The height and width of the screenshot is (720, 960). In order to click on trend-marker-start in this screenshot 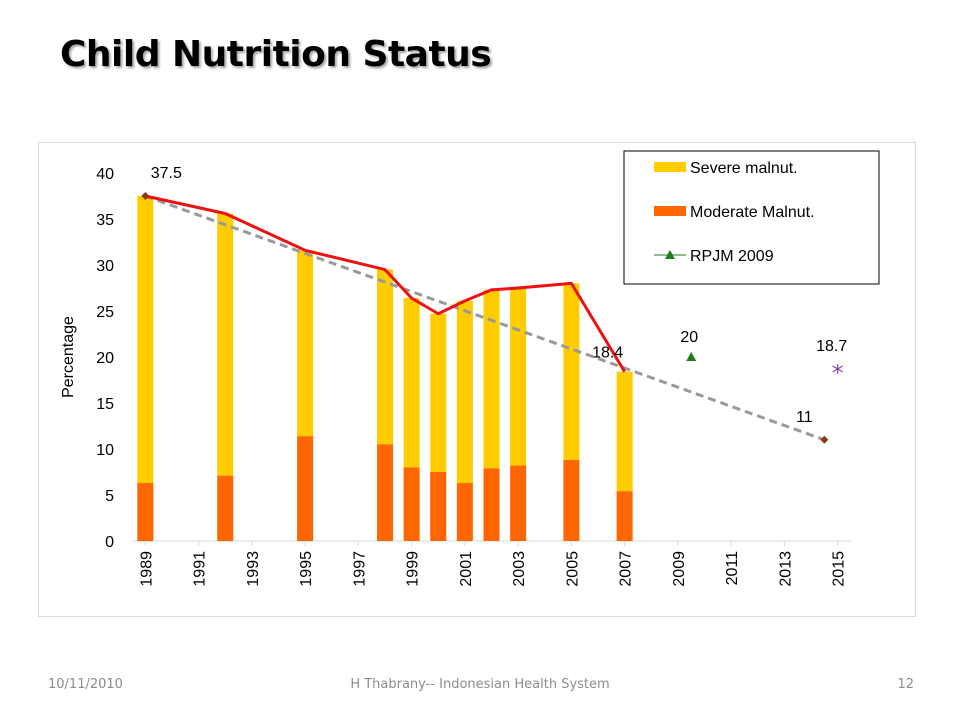, I will do `click(145, 196)`.